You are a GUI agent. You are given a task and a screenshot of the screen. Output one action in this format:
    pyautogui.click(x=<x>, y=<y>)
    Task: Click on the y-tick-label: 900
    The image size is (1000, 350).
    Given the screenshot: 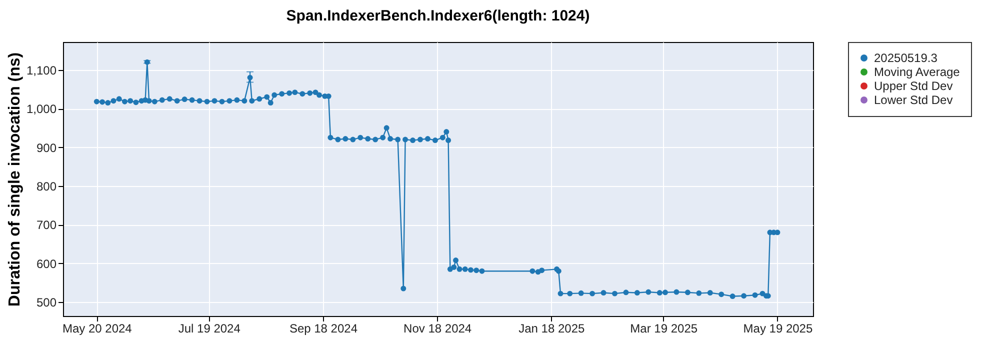 What is the action you would take?
    pyautogui.click(x=46, y=147)
    